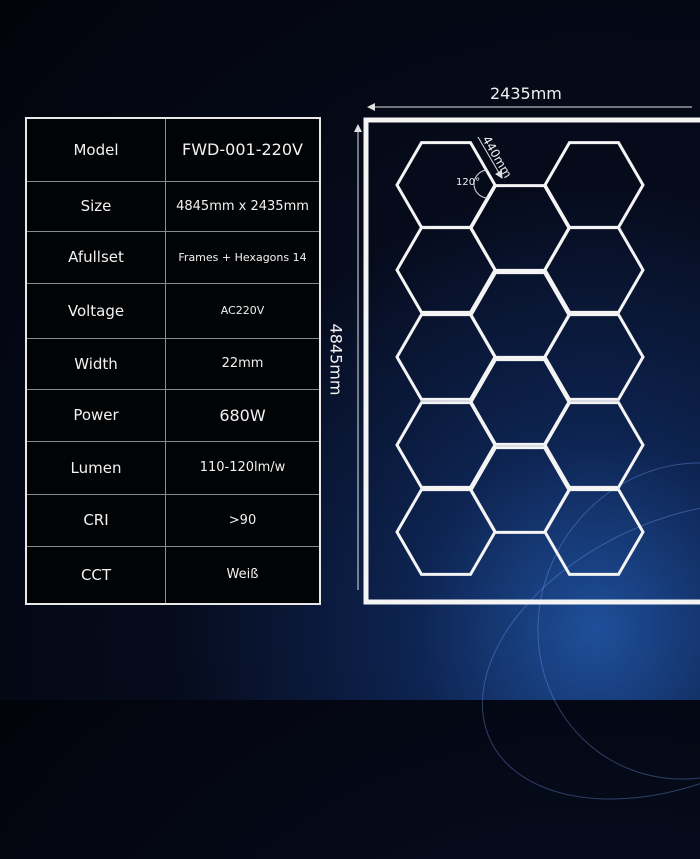 This screenshot has width=700, height=859. I want to click on spec-label: CCT, so click(95, 575).